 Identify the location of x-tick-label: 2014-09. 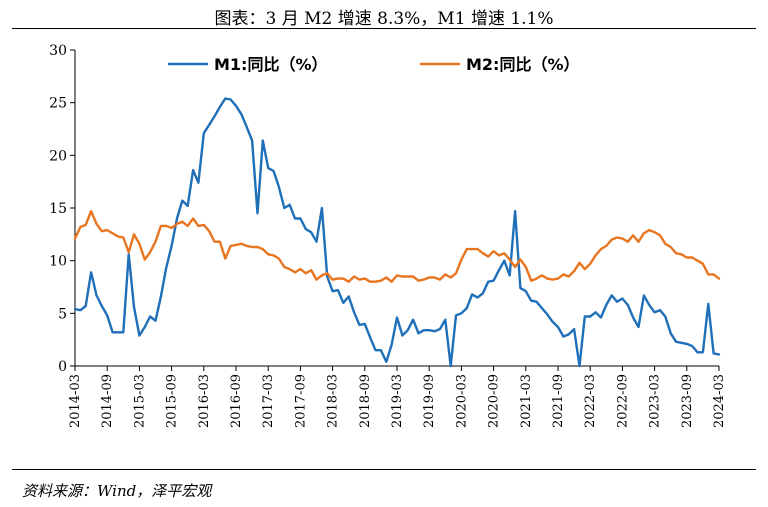
(107, 401).